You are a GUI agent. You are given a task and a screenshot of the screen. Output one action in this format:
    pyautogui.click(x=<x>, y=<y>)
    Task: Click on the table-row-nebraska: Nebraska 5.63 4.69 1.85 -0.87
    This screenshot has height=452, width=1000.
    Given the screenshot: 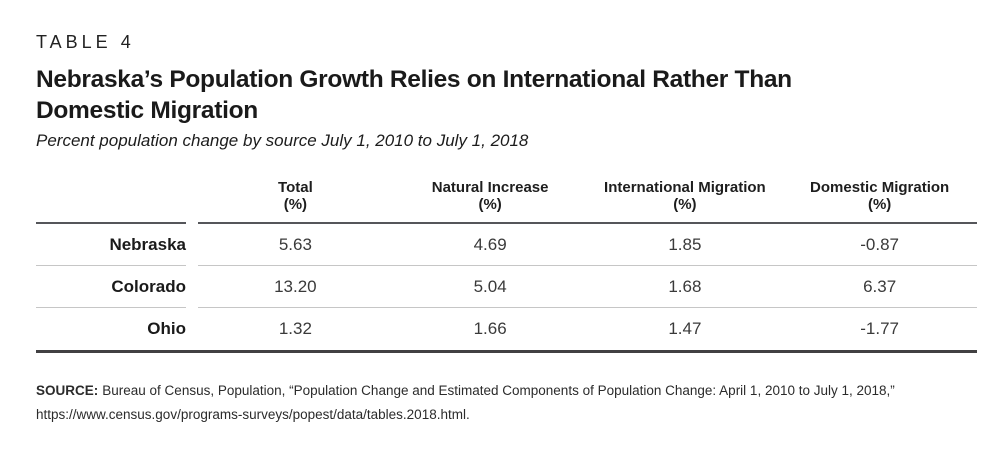 What is the action you would take?
    pyautogui.click(x=506, y=245)
    